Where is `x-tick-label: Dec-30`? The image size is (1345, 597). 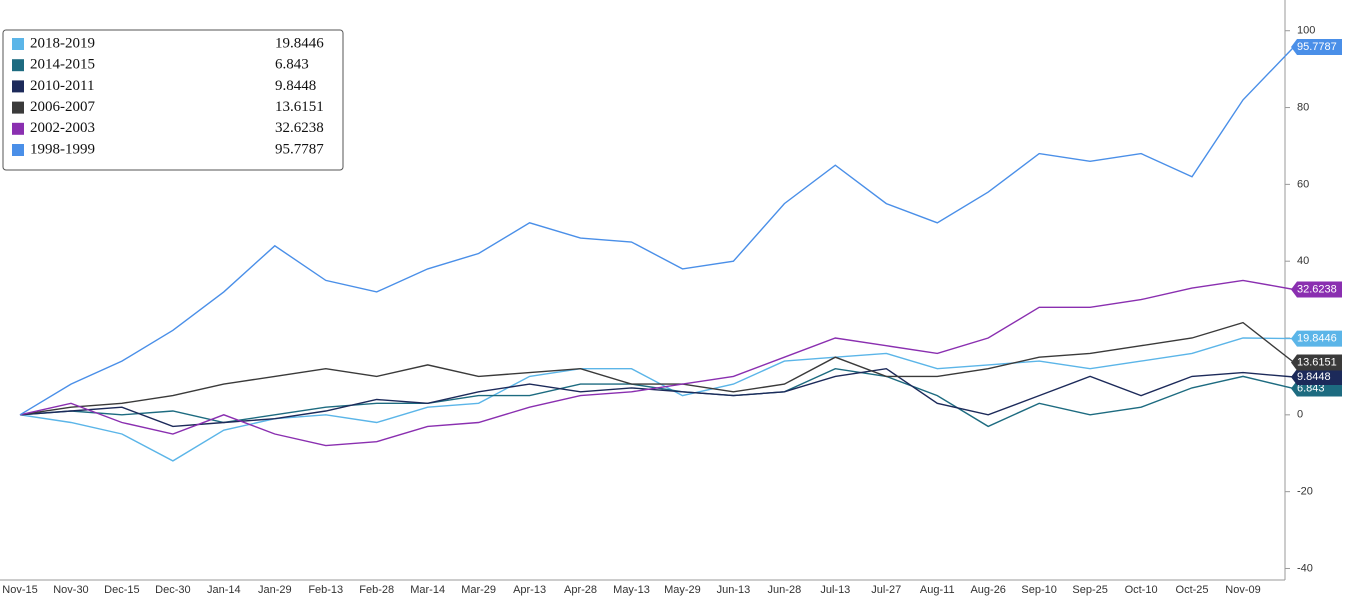 x-tick-label: Dec-30 is located at coordinates (172, 590).